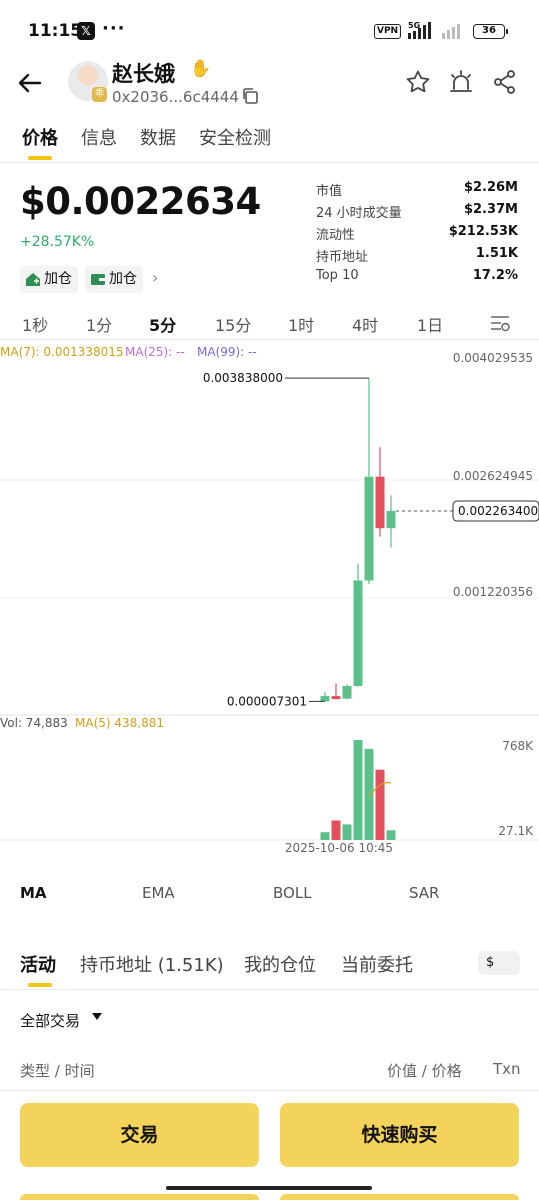  Describe the element at coordinates (269, 324) in the screenshot. I see `interval-selector: 1秒 1分 5分 15分 1时 4时 1日` at that location.